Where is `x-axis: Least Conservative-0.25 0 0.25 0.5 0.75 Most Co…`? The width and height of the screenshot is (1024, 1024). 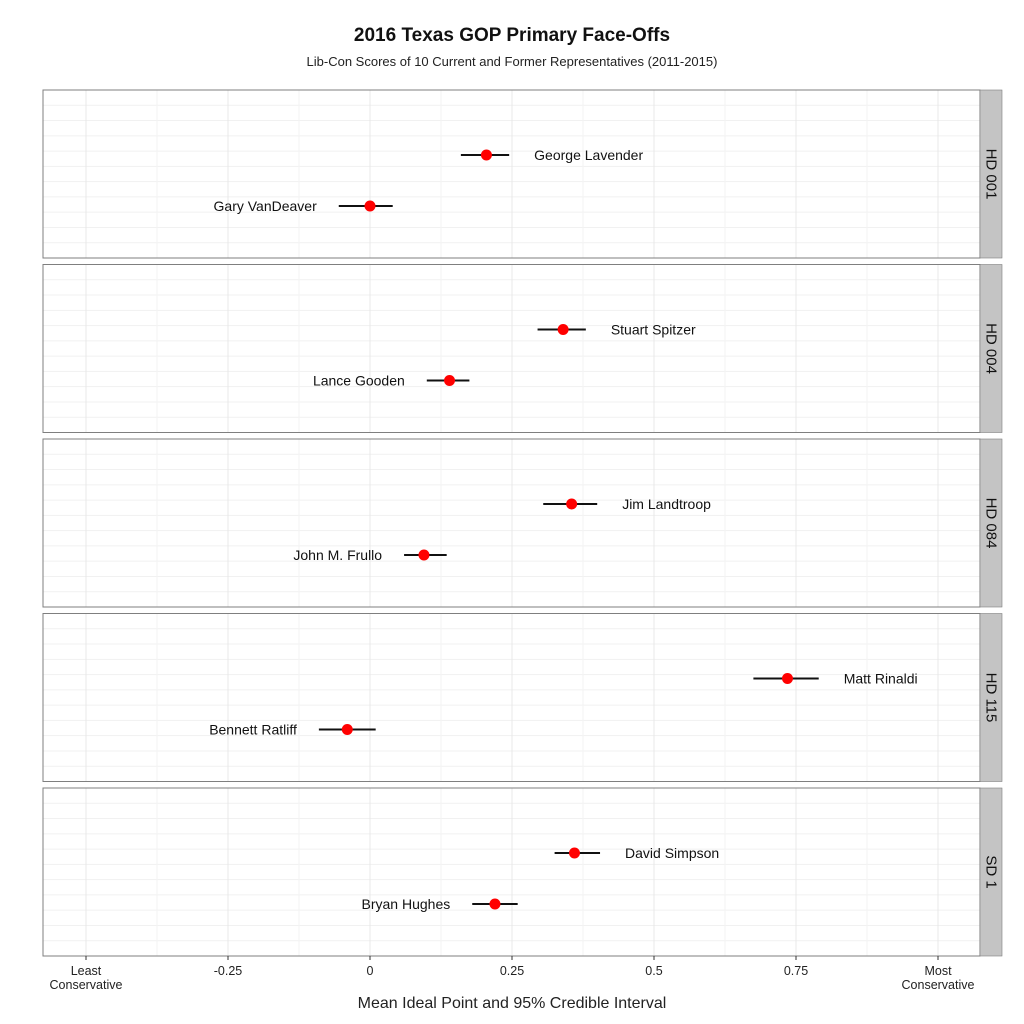
x-axis: Least Conservative-0.25 0 0.25 0.5 0.75 Most Co… is located at coordinates (512, 974).